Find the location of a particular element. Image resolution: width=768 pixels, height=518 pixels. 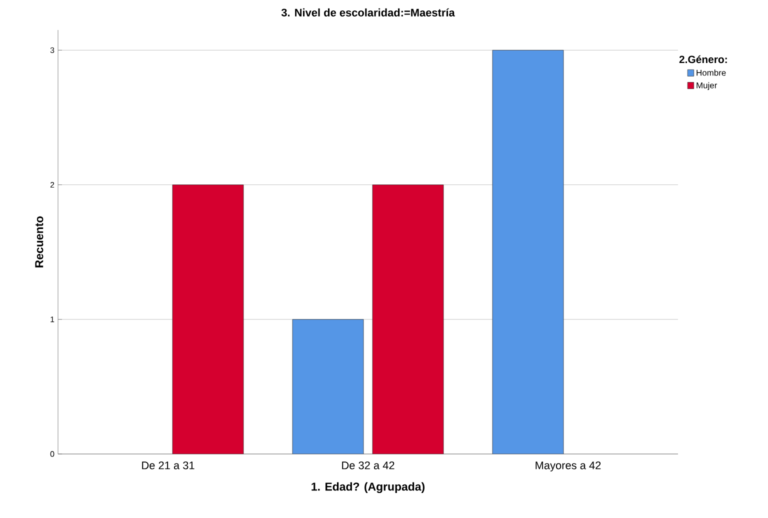

chart-title: 3. Nivel de escolaridad:=Maestría is located at coordinates (368, 12).